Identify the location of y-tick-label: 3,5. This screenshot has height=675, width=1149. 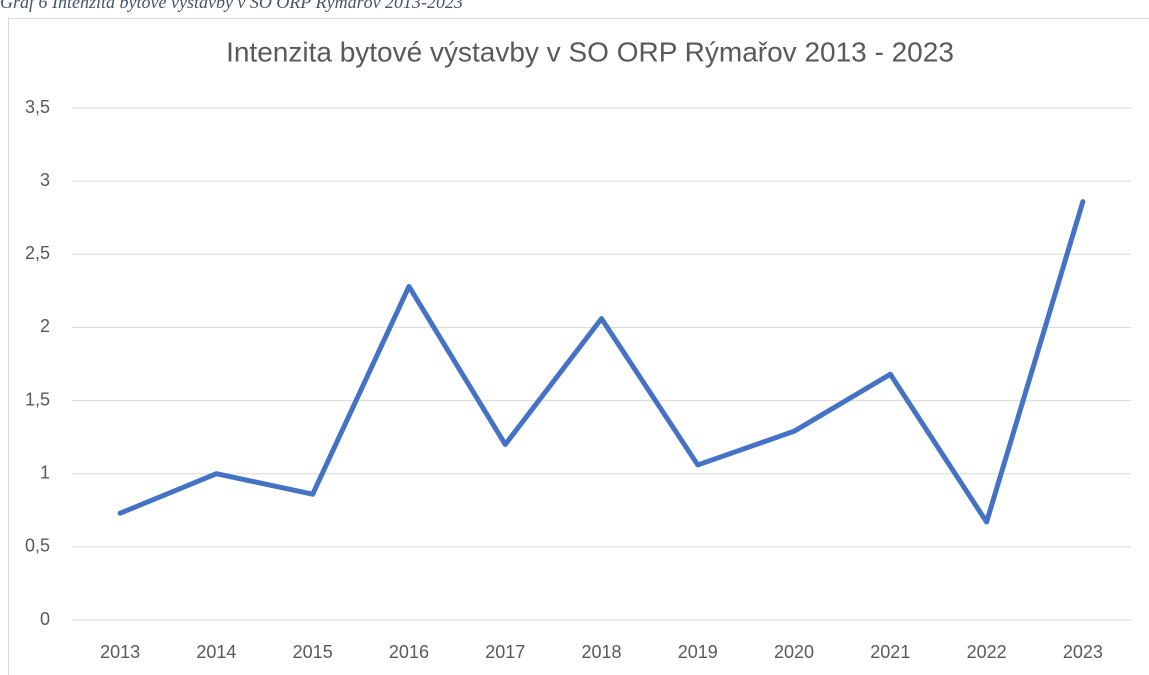
(37, 107).